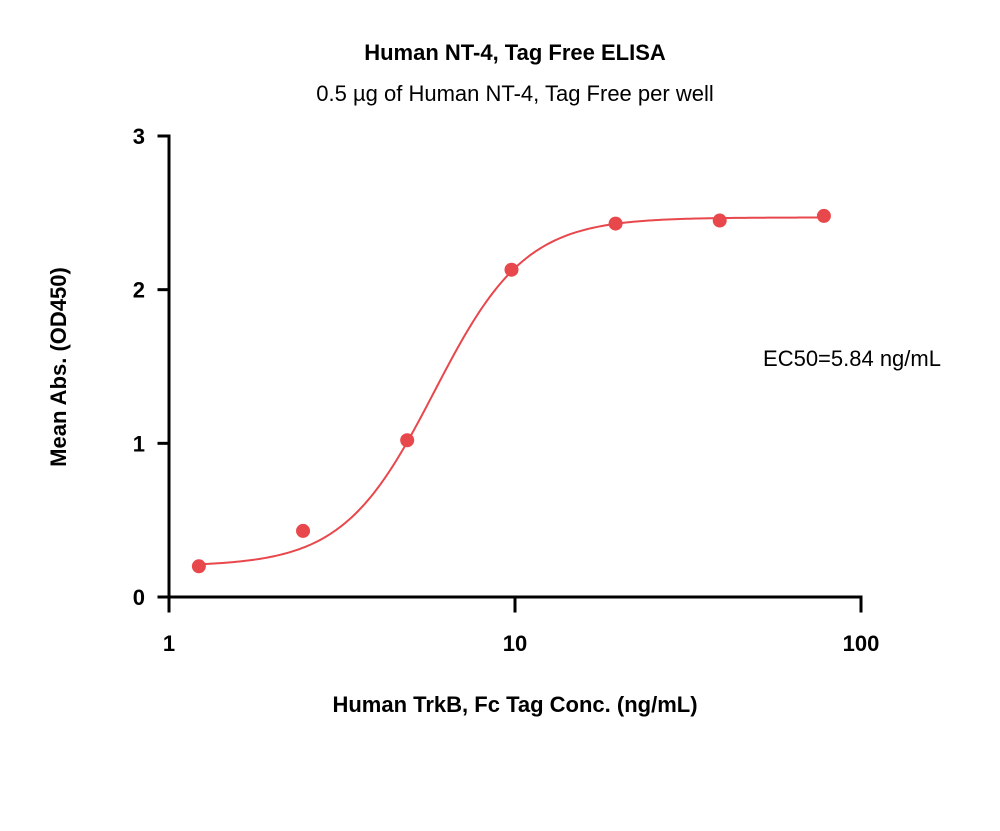 The width and height of the screenshot is (1000, 831). Describe the element at coordinates (169, 643) in the screenshot. I see `x-tick-label: 1` at that location.